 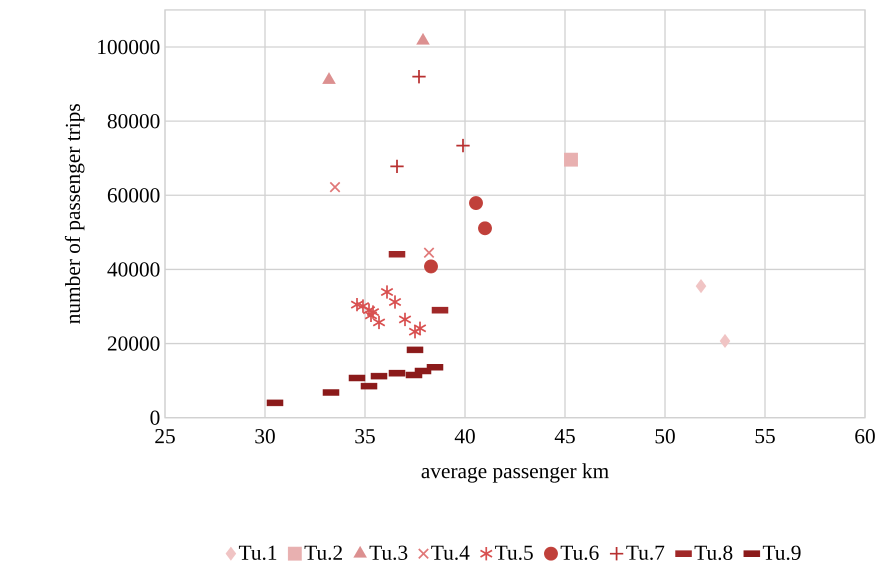 I want to click on y-tick-label: 60000, so click(x=134, y=195).